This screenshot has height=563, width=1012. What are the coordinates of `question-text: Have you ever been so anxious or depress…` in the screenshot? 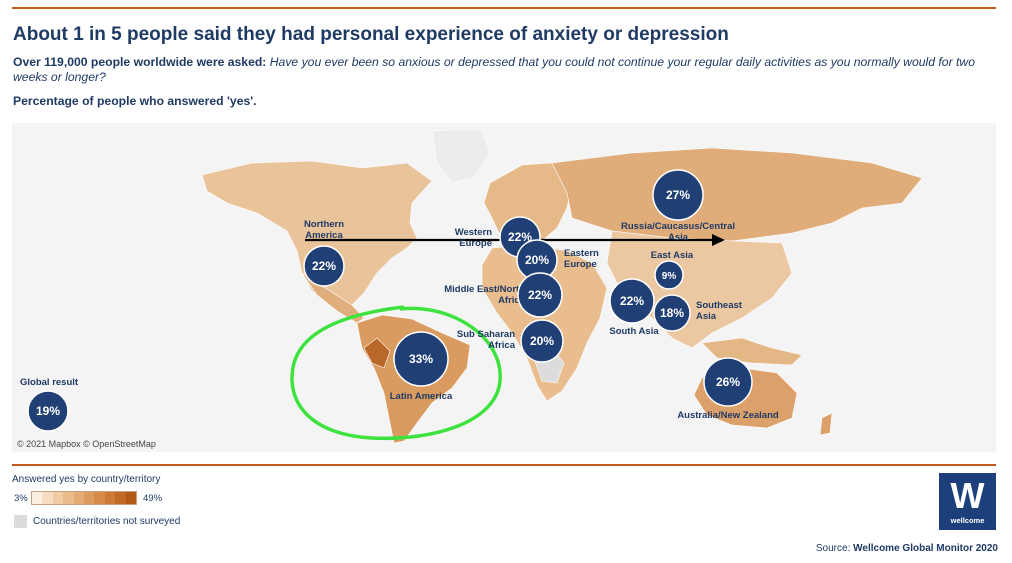 It's located at (494, 69).